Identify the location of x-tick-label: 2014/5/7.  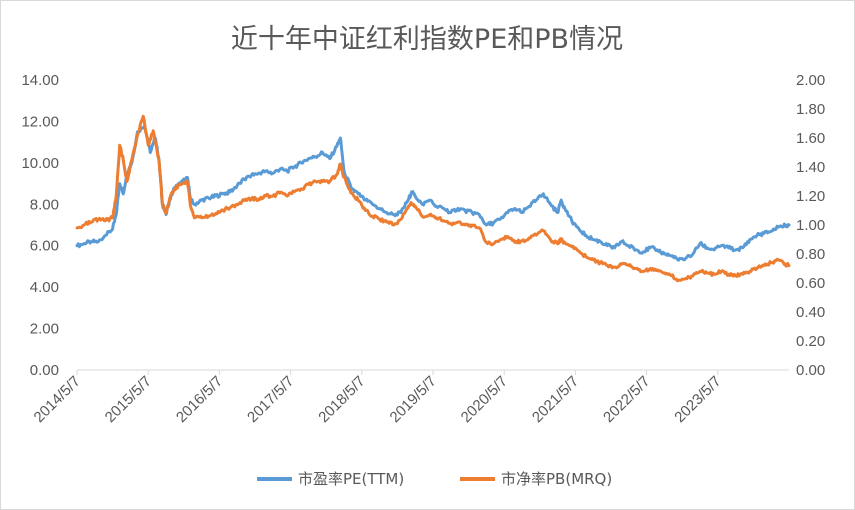
(57, 399).